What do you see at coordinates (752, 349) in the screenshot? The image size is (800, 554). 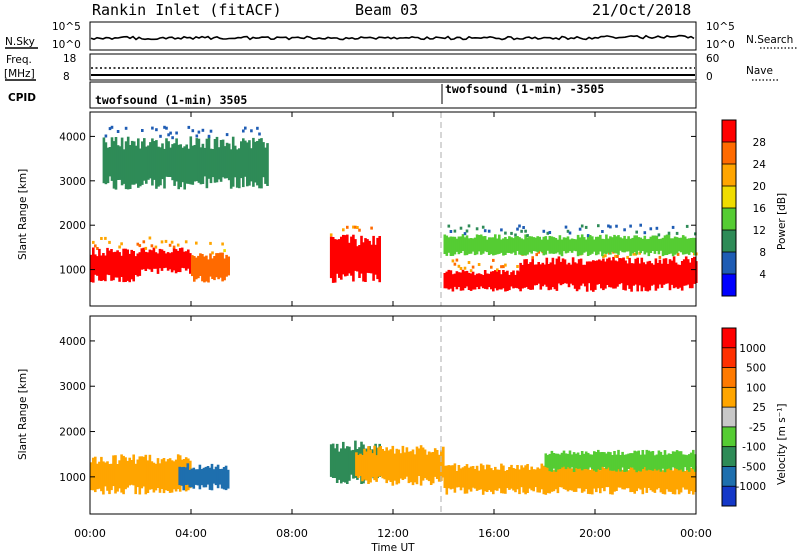 I see `velocity-colorbar-tick-label-0: 1000` at bounding box center [752, 349].